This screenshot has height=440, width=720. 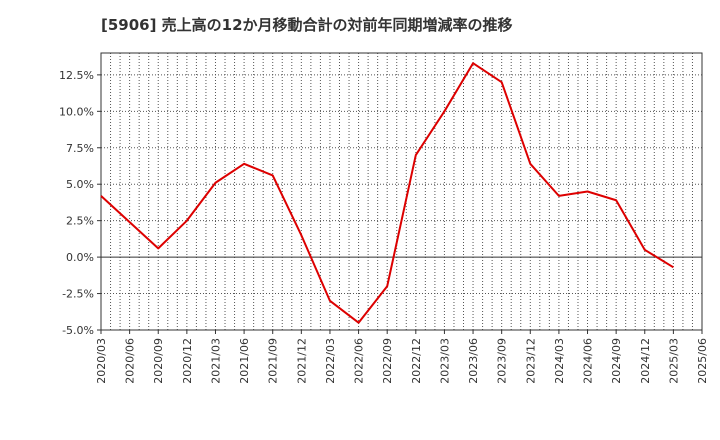 I want to click on x-tick-label: 2024/12, so click(x=645, y=361).